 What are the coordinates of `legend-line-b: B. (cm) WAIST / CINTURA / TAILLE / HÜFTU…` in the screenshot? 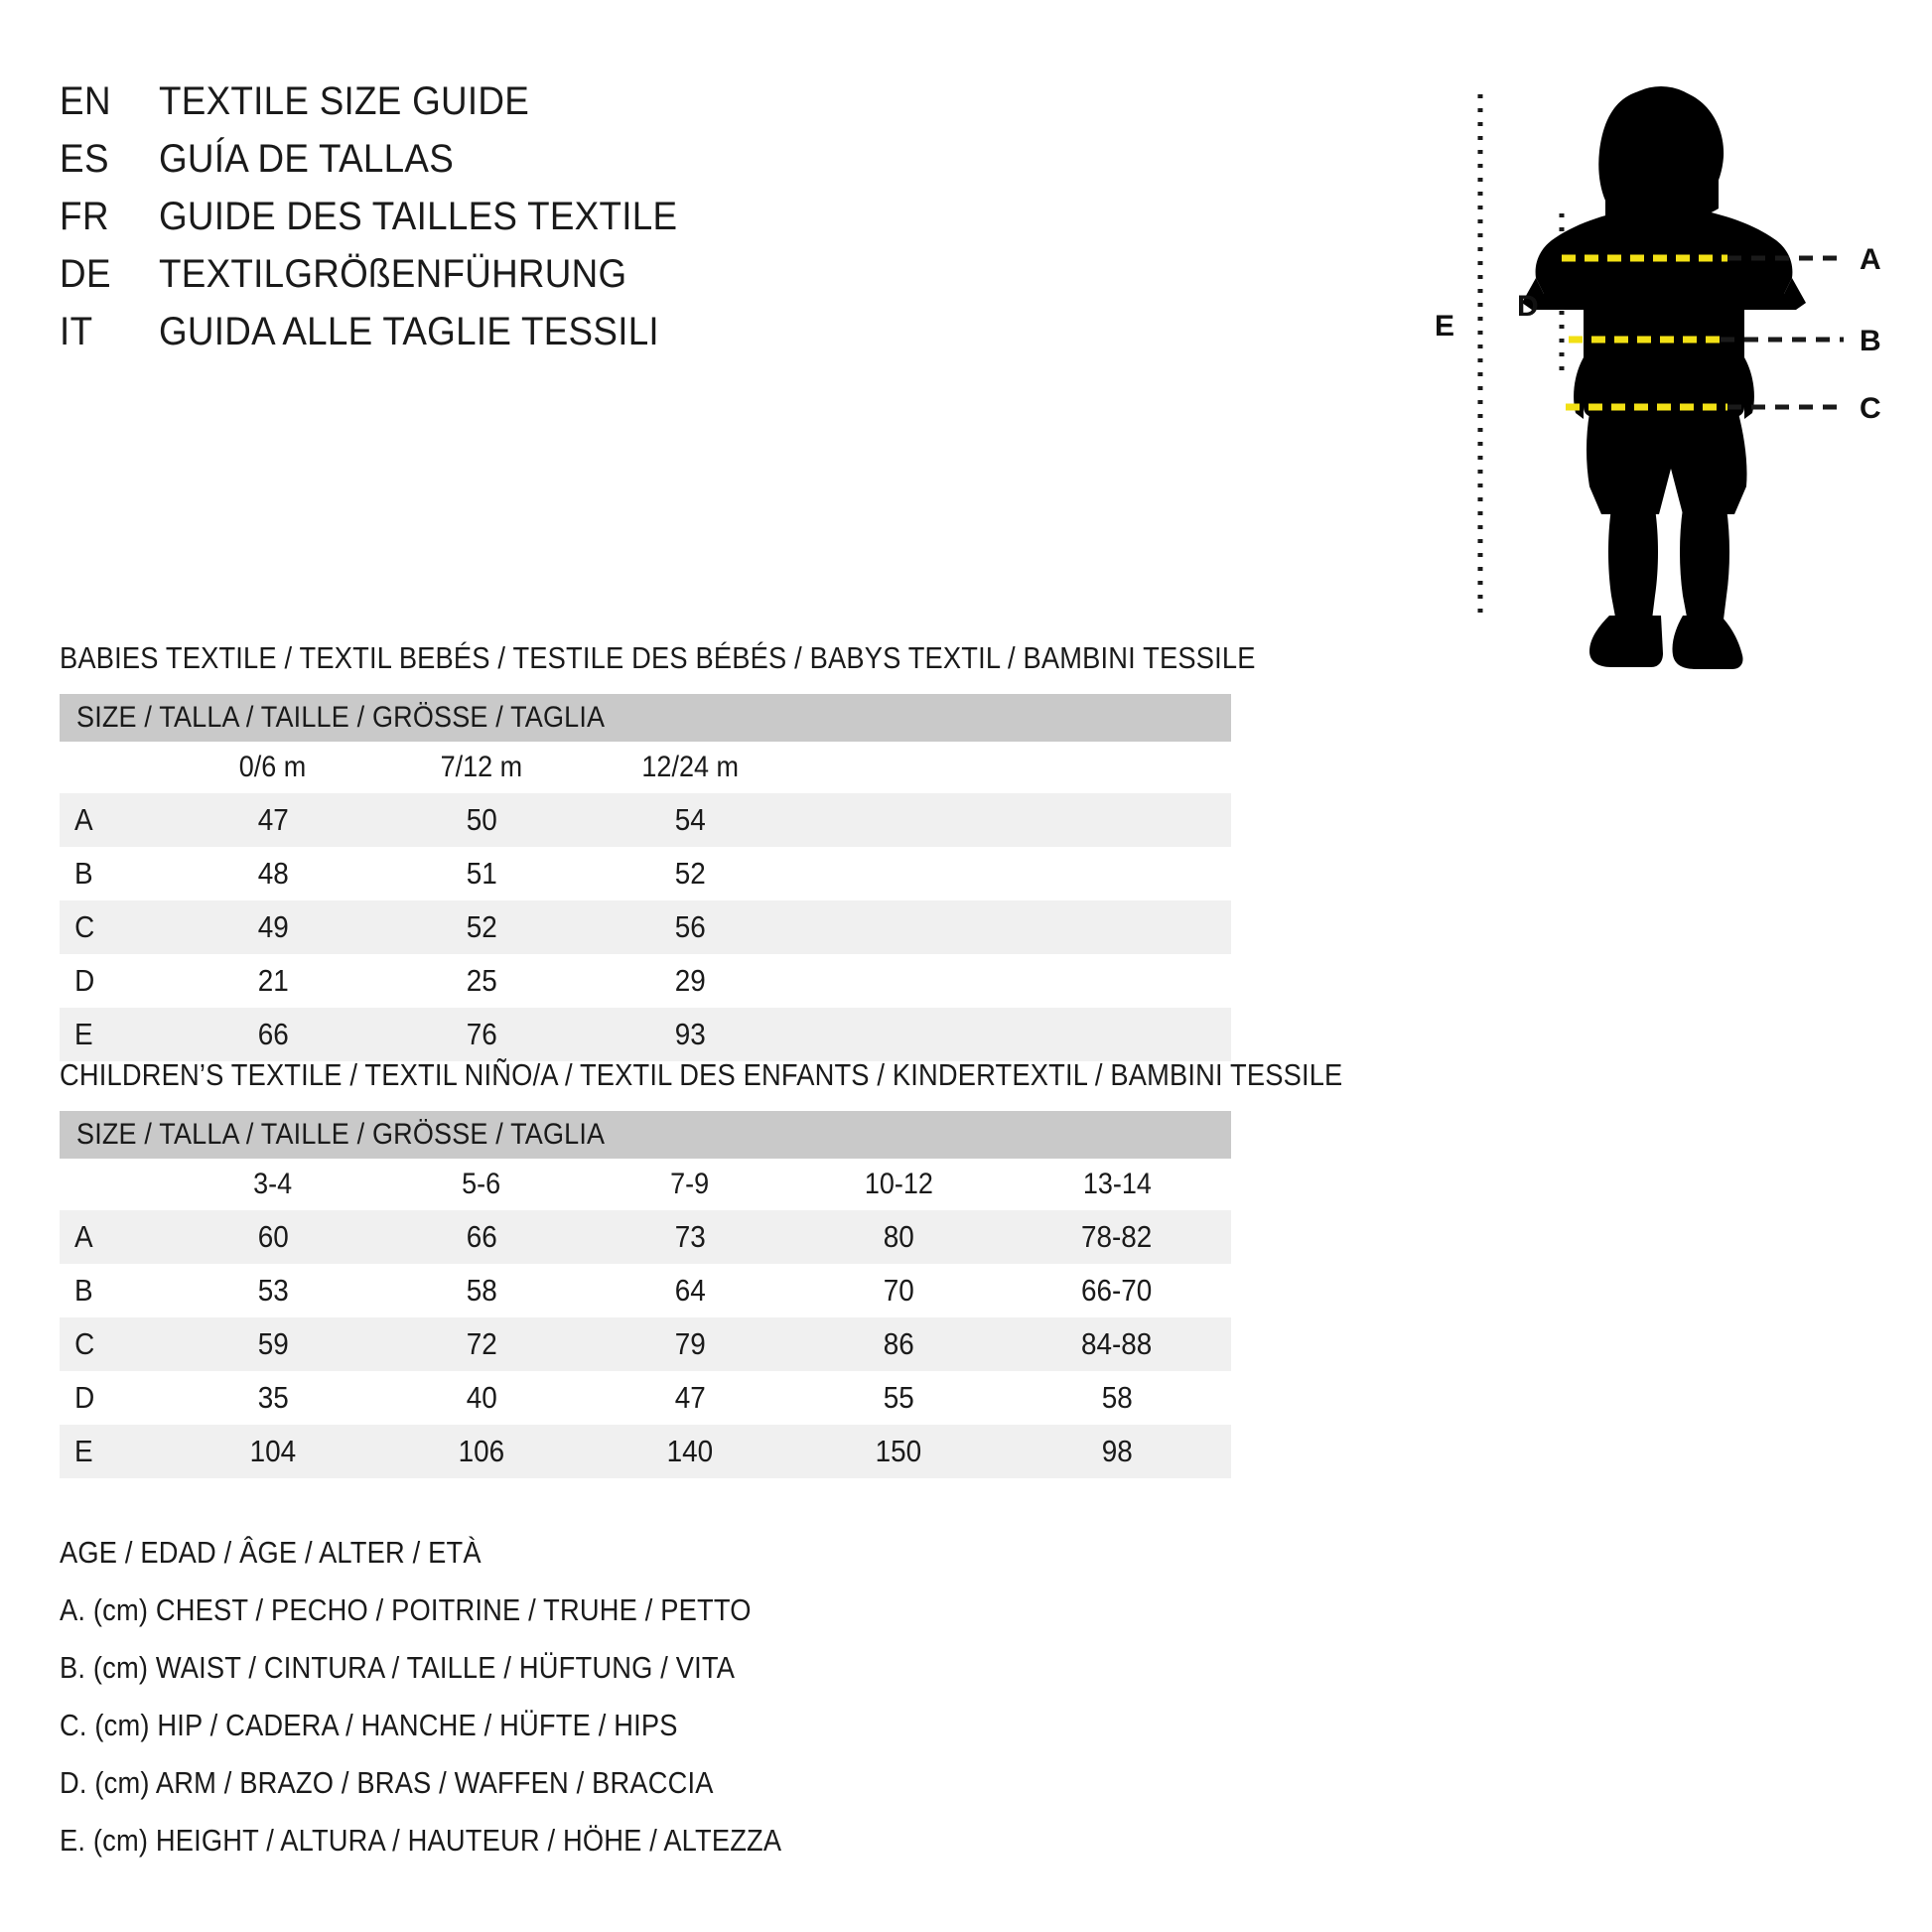 It's located at (398, 1668).